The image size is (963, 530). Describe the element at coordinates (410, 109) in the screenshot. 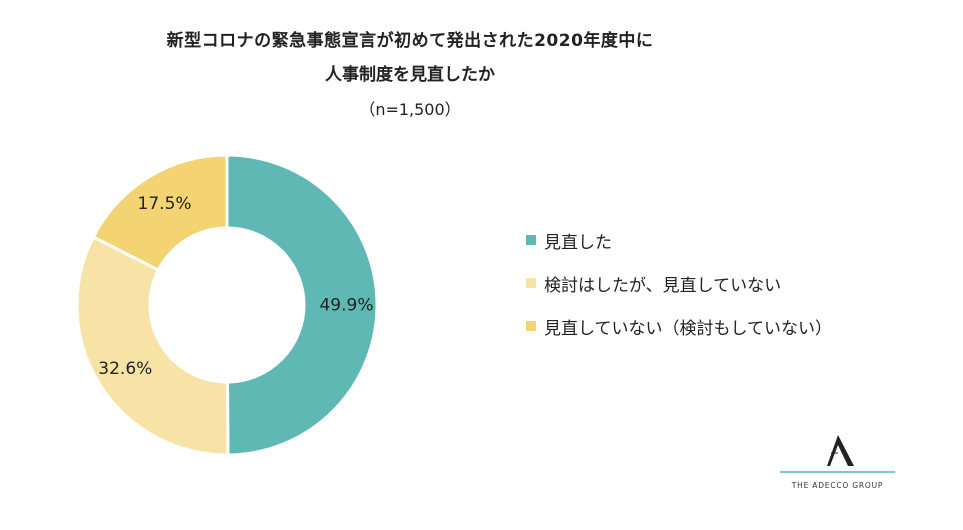

I see `chart-sample-size: （n=1,500）` at that location.